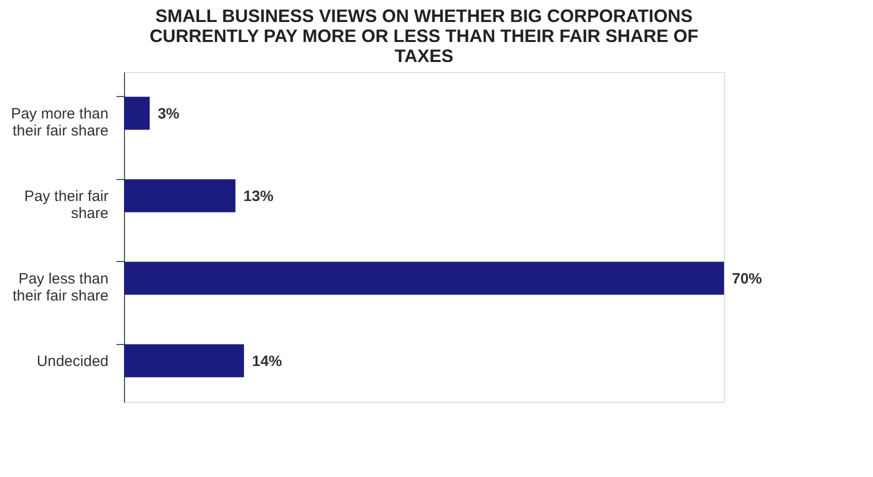  I want to click on y-tick-label: Pay their fair share, so click(66, 205).